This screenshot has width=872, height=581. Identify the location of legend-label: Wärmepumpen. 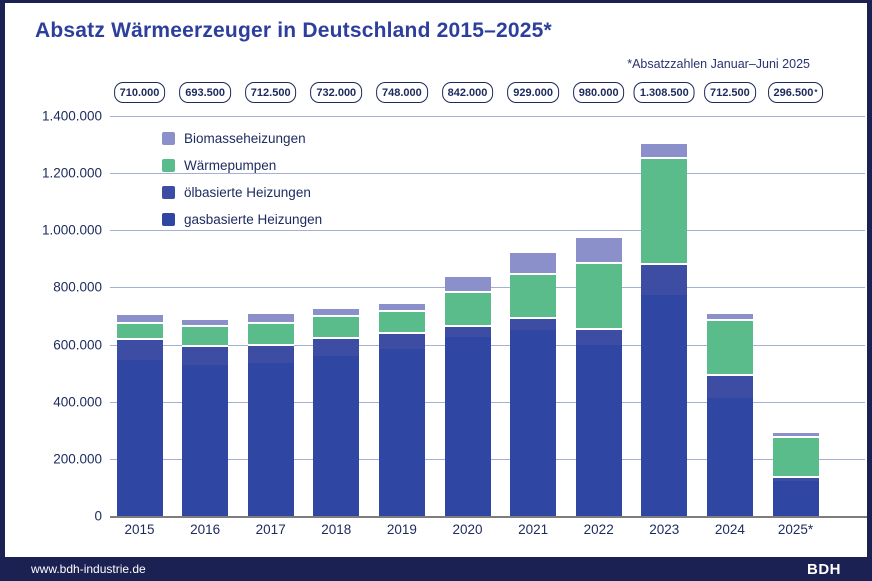
(230, 165).